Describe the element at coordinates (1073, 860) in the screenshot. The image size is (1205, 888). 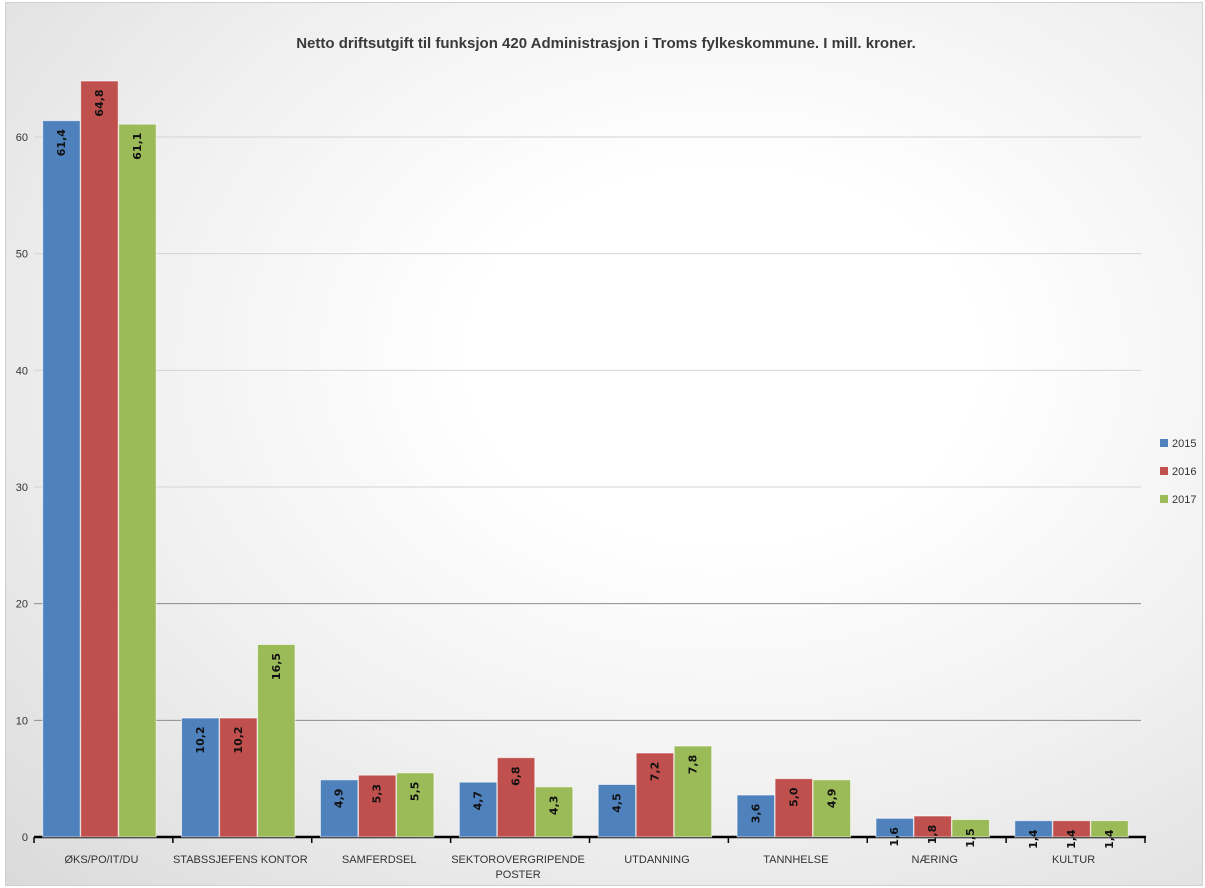
I see `x-tick-label: KULTUR` at that location.